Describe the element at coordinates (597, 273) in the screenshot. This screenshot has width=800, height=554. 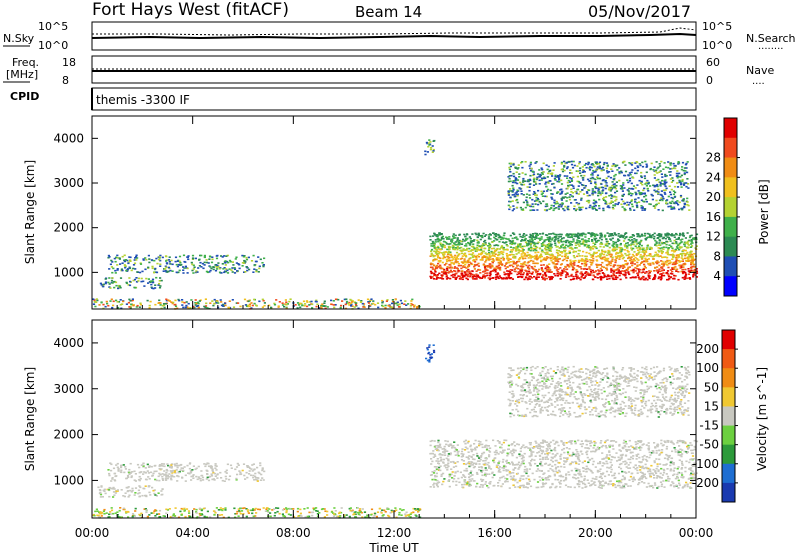
I see `echo-cell-0-3-1927` at that location.